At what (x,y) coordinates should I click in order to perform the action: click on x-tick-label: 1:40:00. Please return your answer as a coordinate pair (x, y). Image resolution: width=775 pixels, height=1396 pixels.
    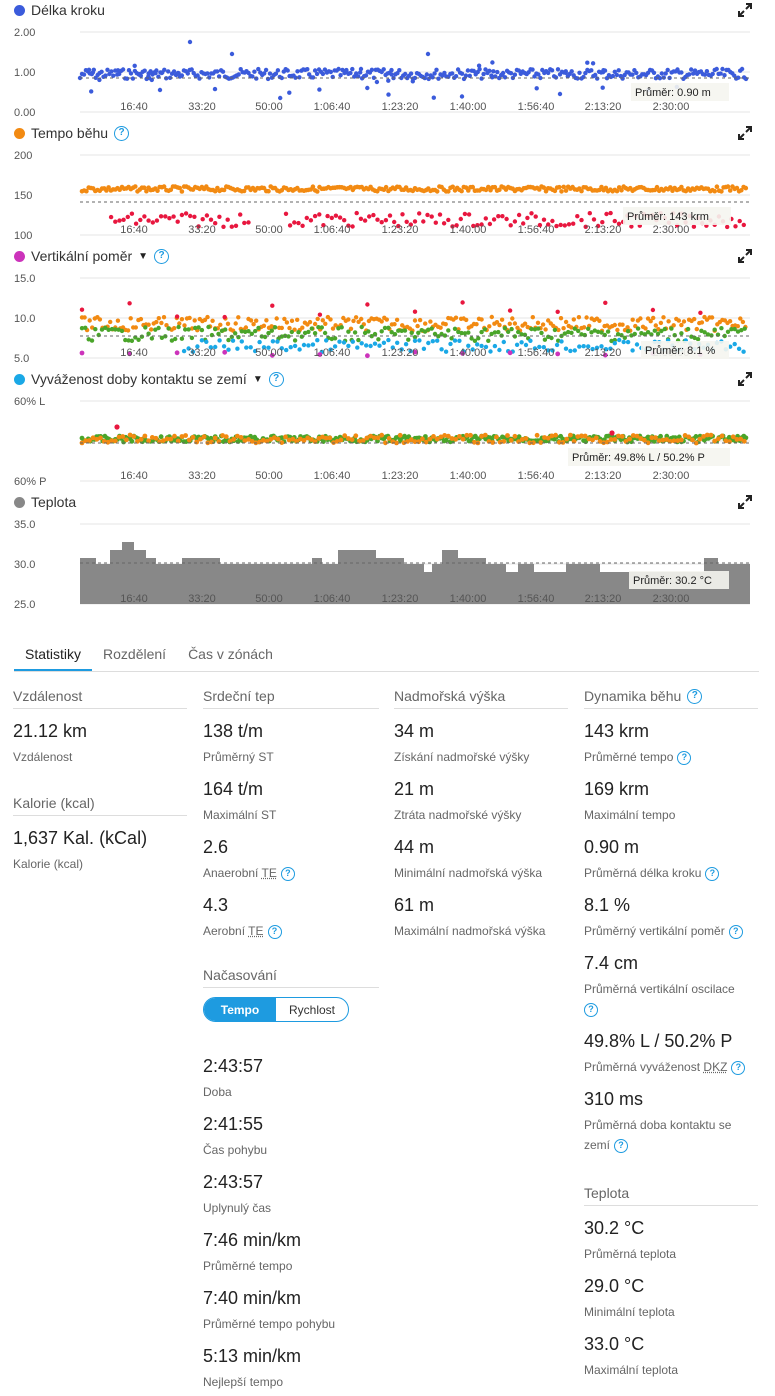
    Looking at the image, I should click on (468, 599).